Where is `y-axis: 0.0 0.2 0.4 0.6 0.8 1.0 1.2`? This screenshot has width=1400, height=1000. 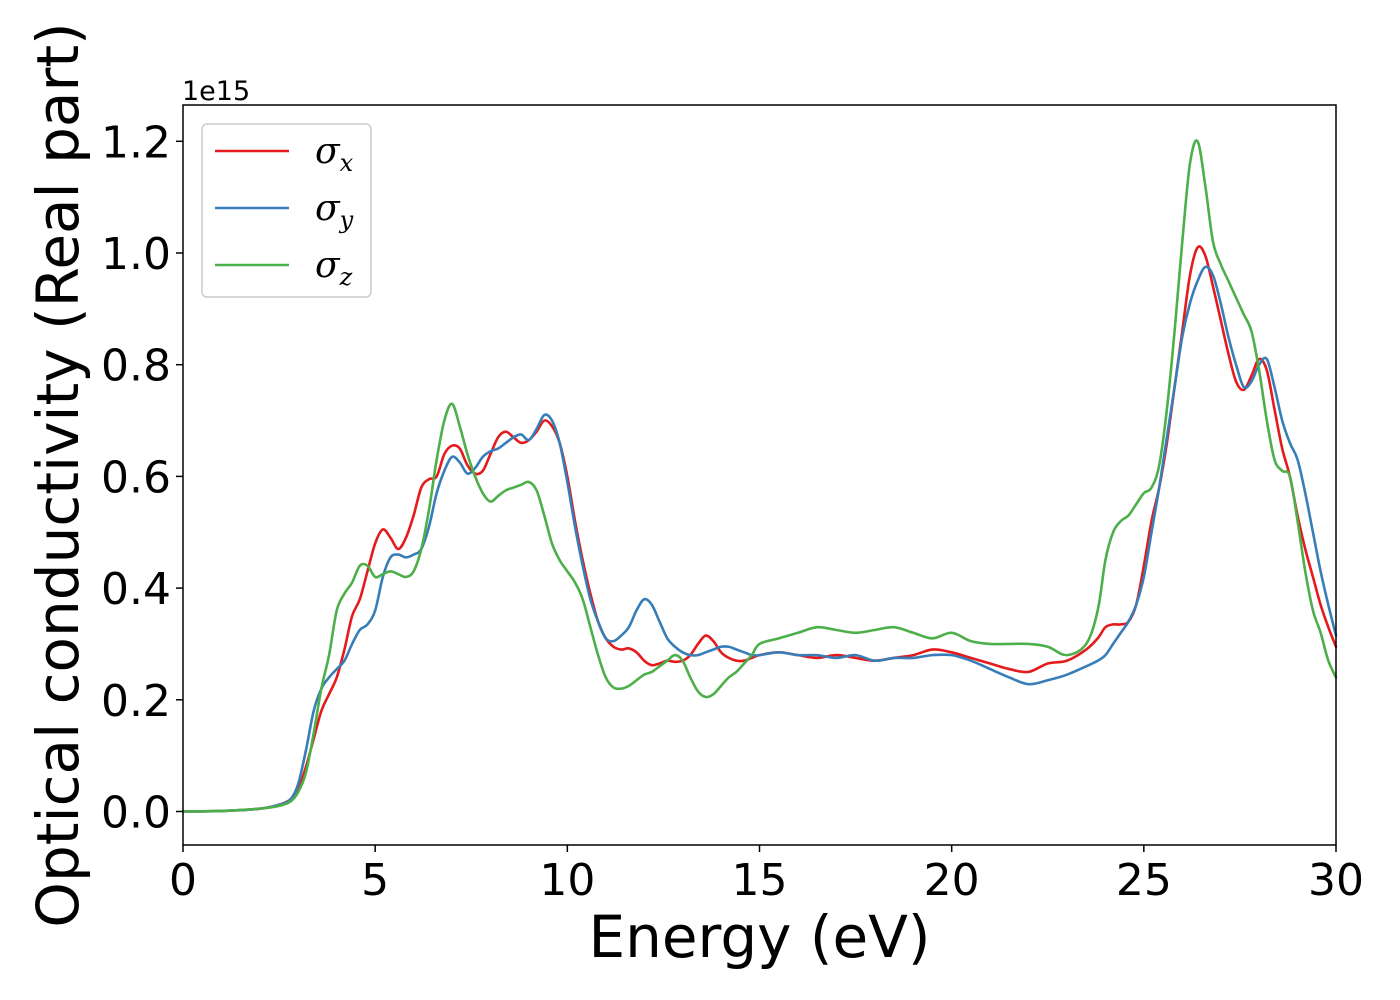
y-axis: 0.0 0.2 0.4 0.6 0.8 1.0 1.2 is located at coordinates (142, 477).